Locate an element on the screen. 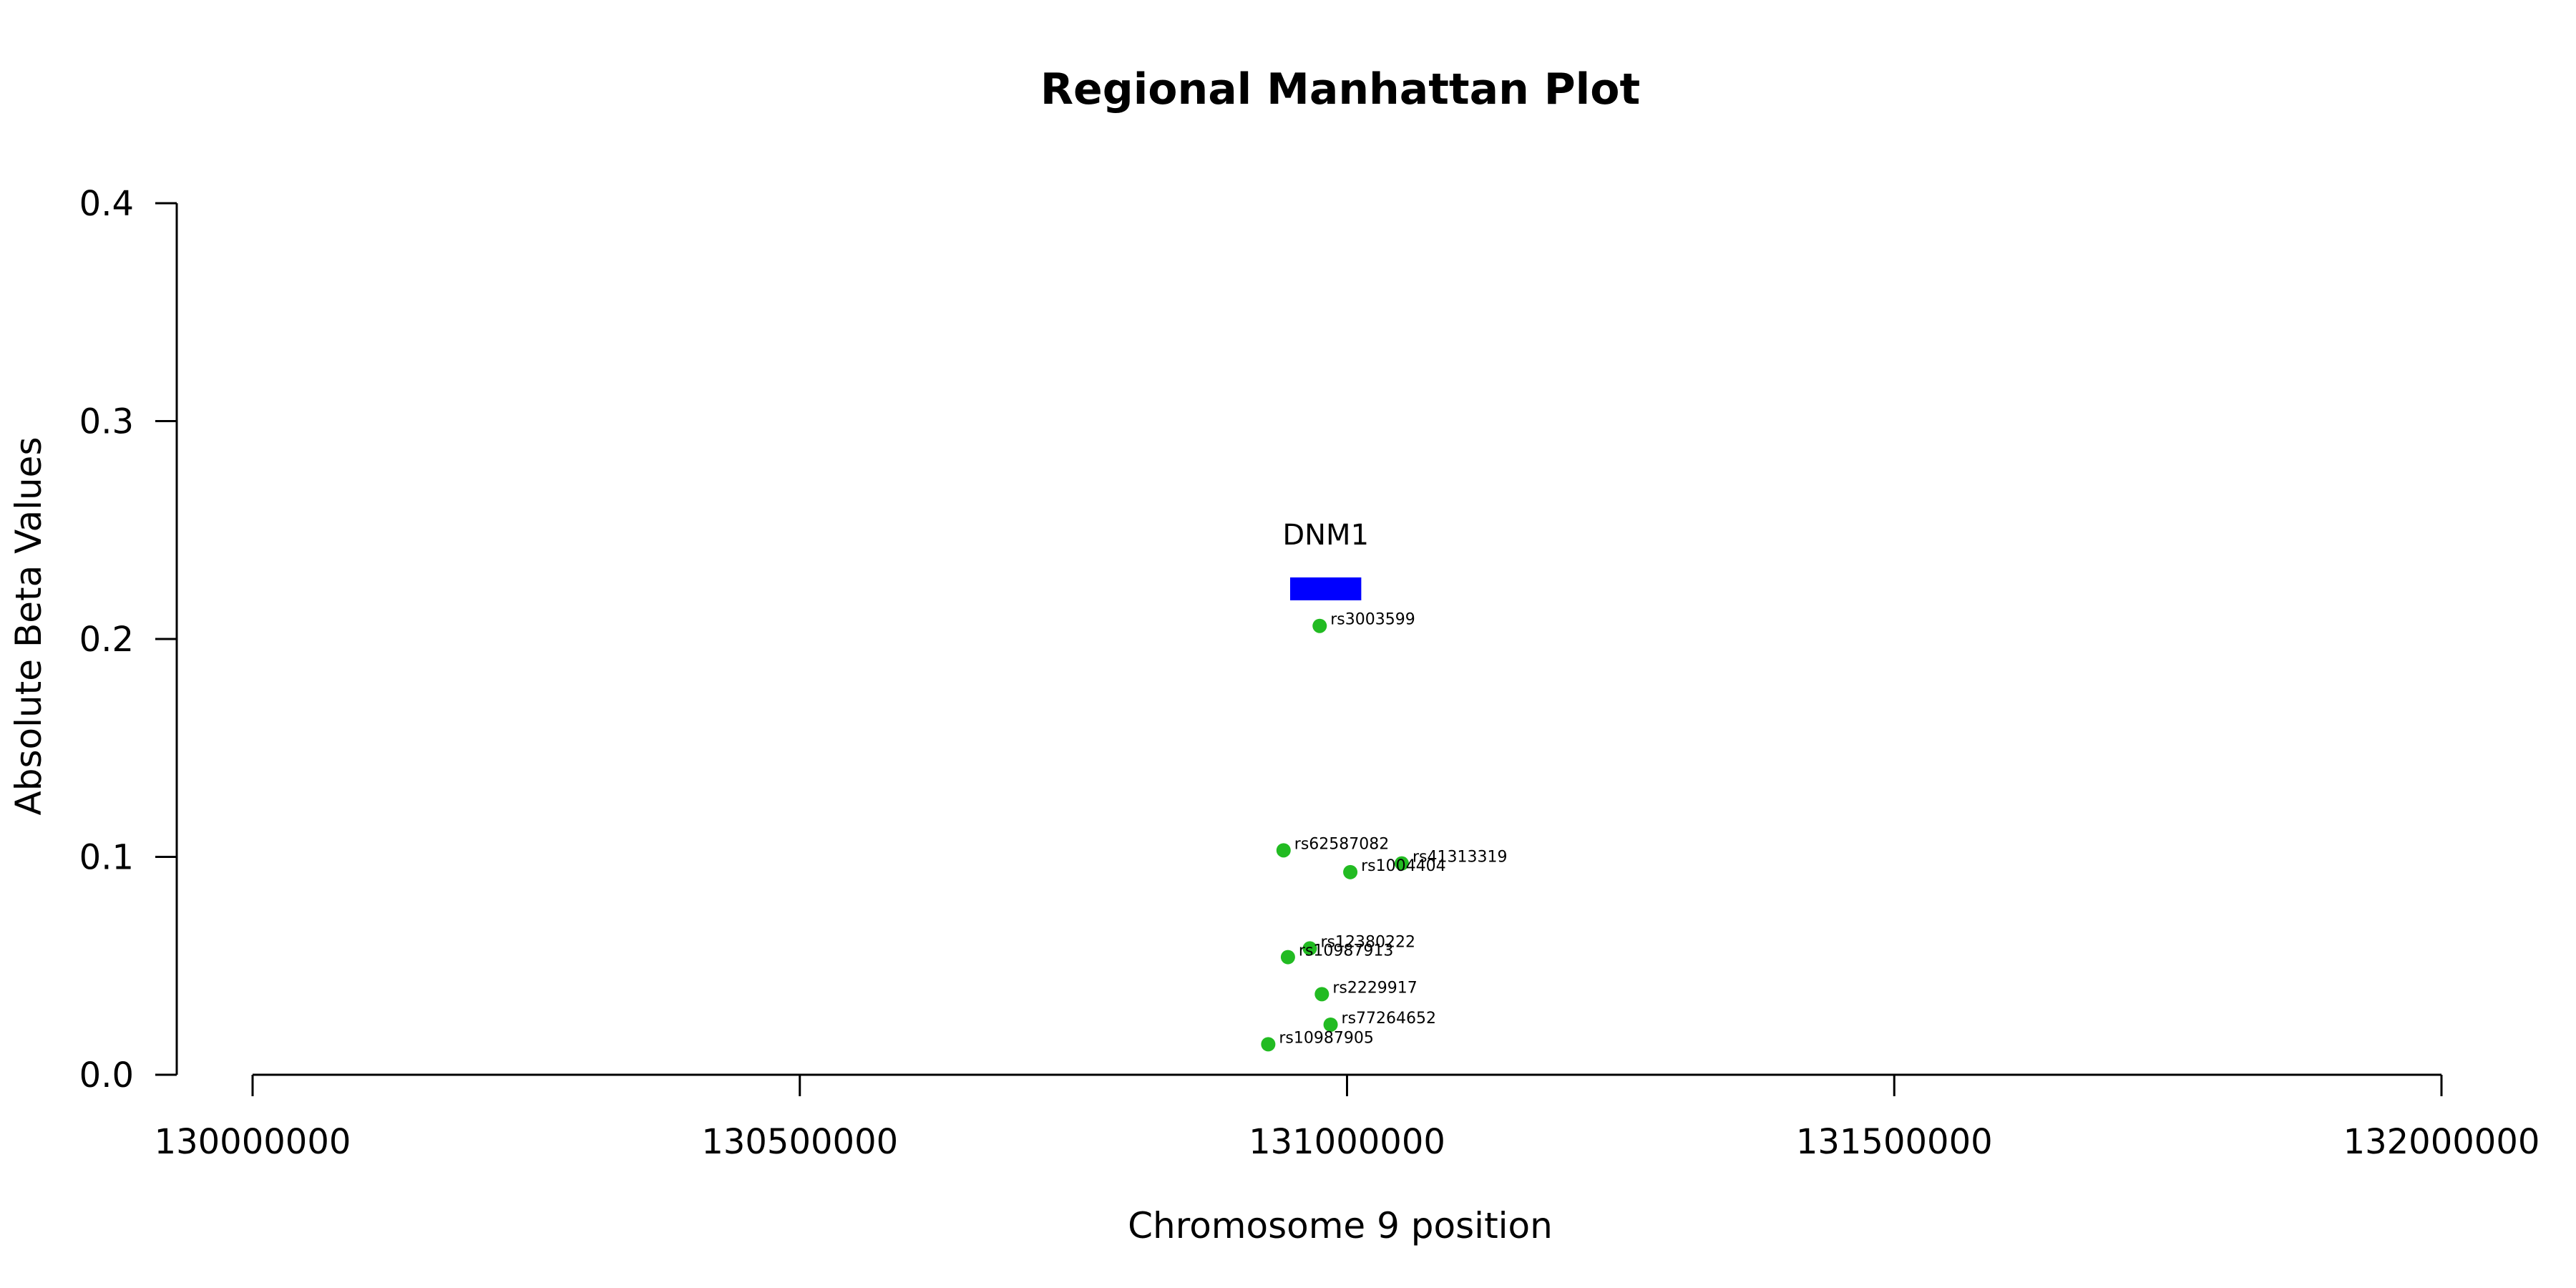 This screenshot has width=2576, height=1288. snp-label: rs41313319 is located at coordinates (1460, 858).